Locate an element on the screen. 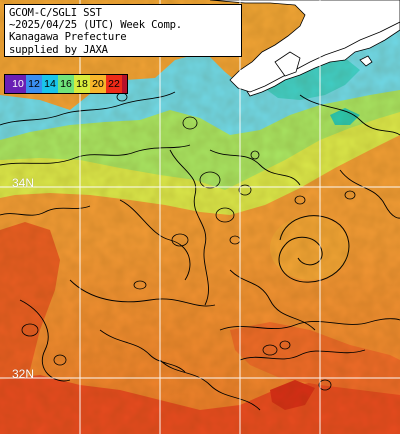  island is located at coordinates (366, 61).